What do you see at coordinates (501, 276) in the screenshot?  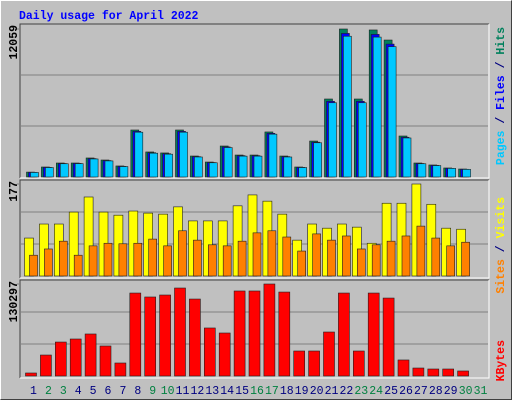 I see `legend-entry: Sites` at bounding box center [501, 276].